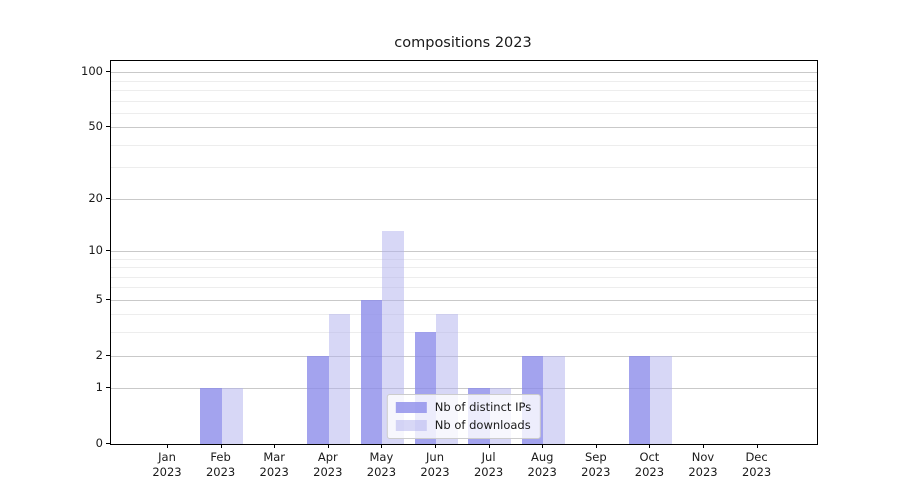 The height and width of the screenshot is (500, 900). I want to click on x-tick-mark-apr, so click(328, 446).